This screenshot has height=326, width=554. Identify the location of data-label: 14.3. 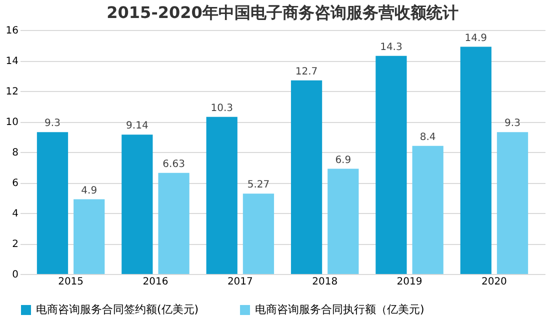
(391, 47).